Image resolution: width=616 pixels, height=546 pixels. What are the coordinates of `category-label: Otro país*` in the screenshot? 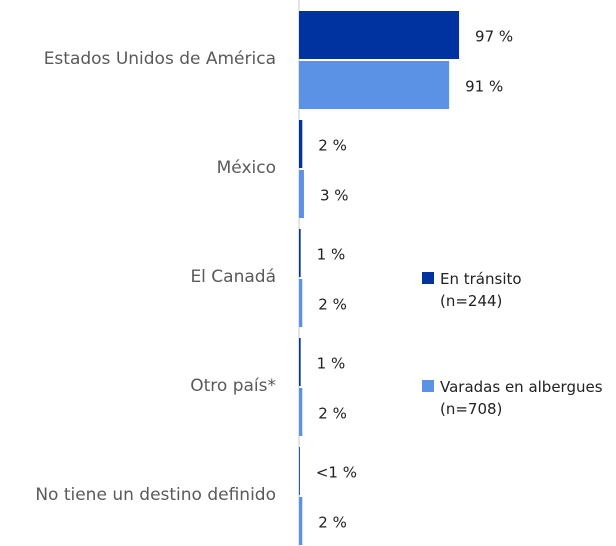 It's located at (233, 386).